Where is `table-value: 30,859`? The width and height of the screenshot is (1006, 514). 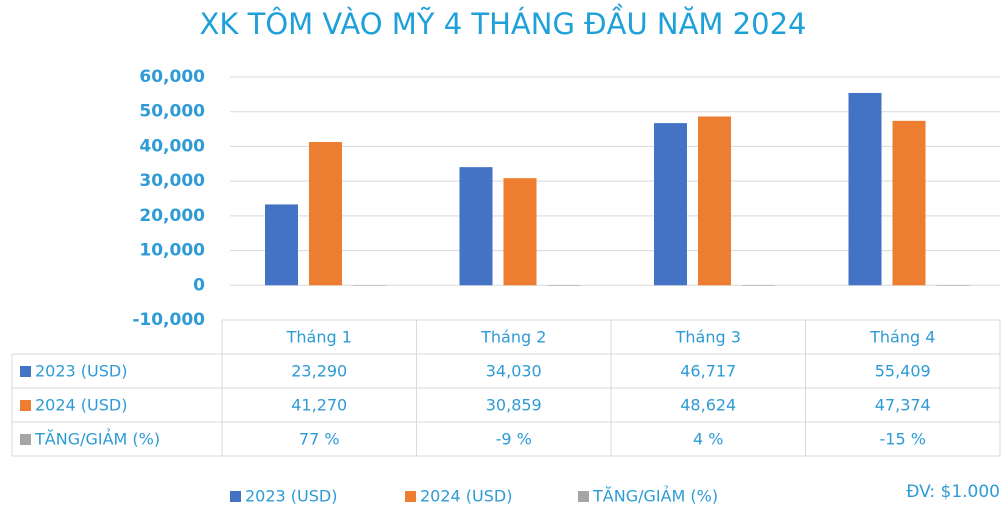
table-value: 30,859 is located at coordinates (514, 405).